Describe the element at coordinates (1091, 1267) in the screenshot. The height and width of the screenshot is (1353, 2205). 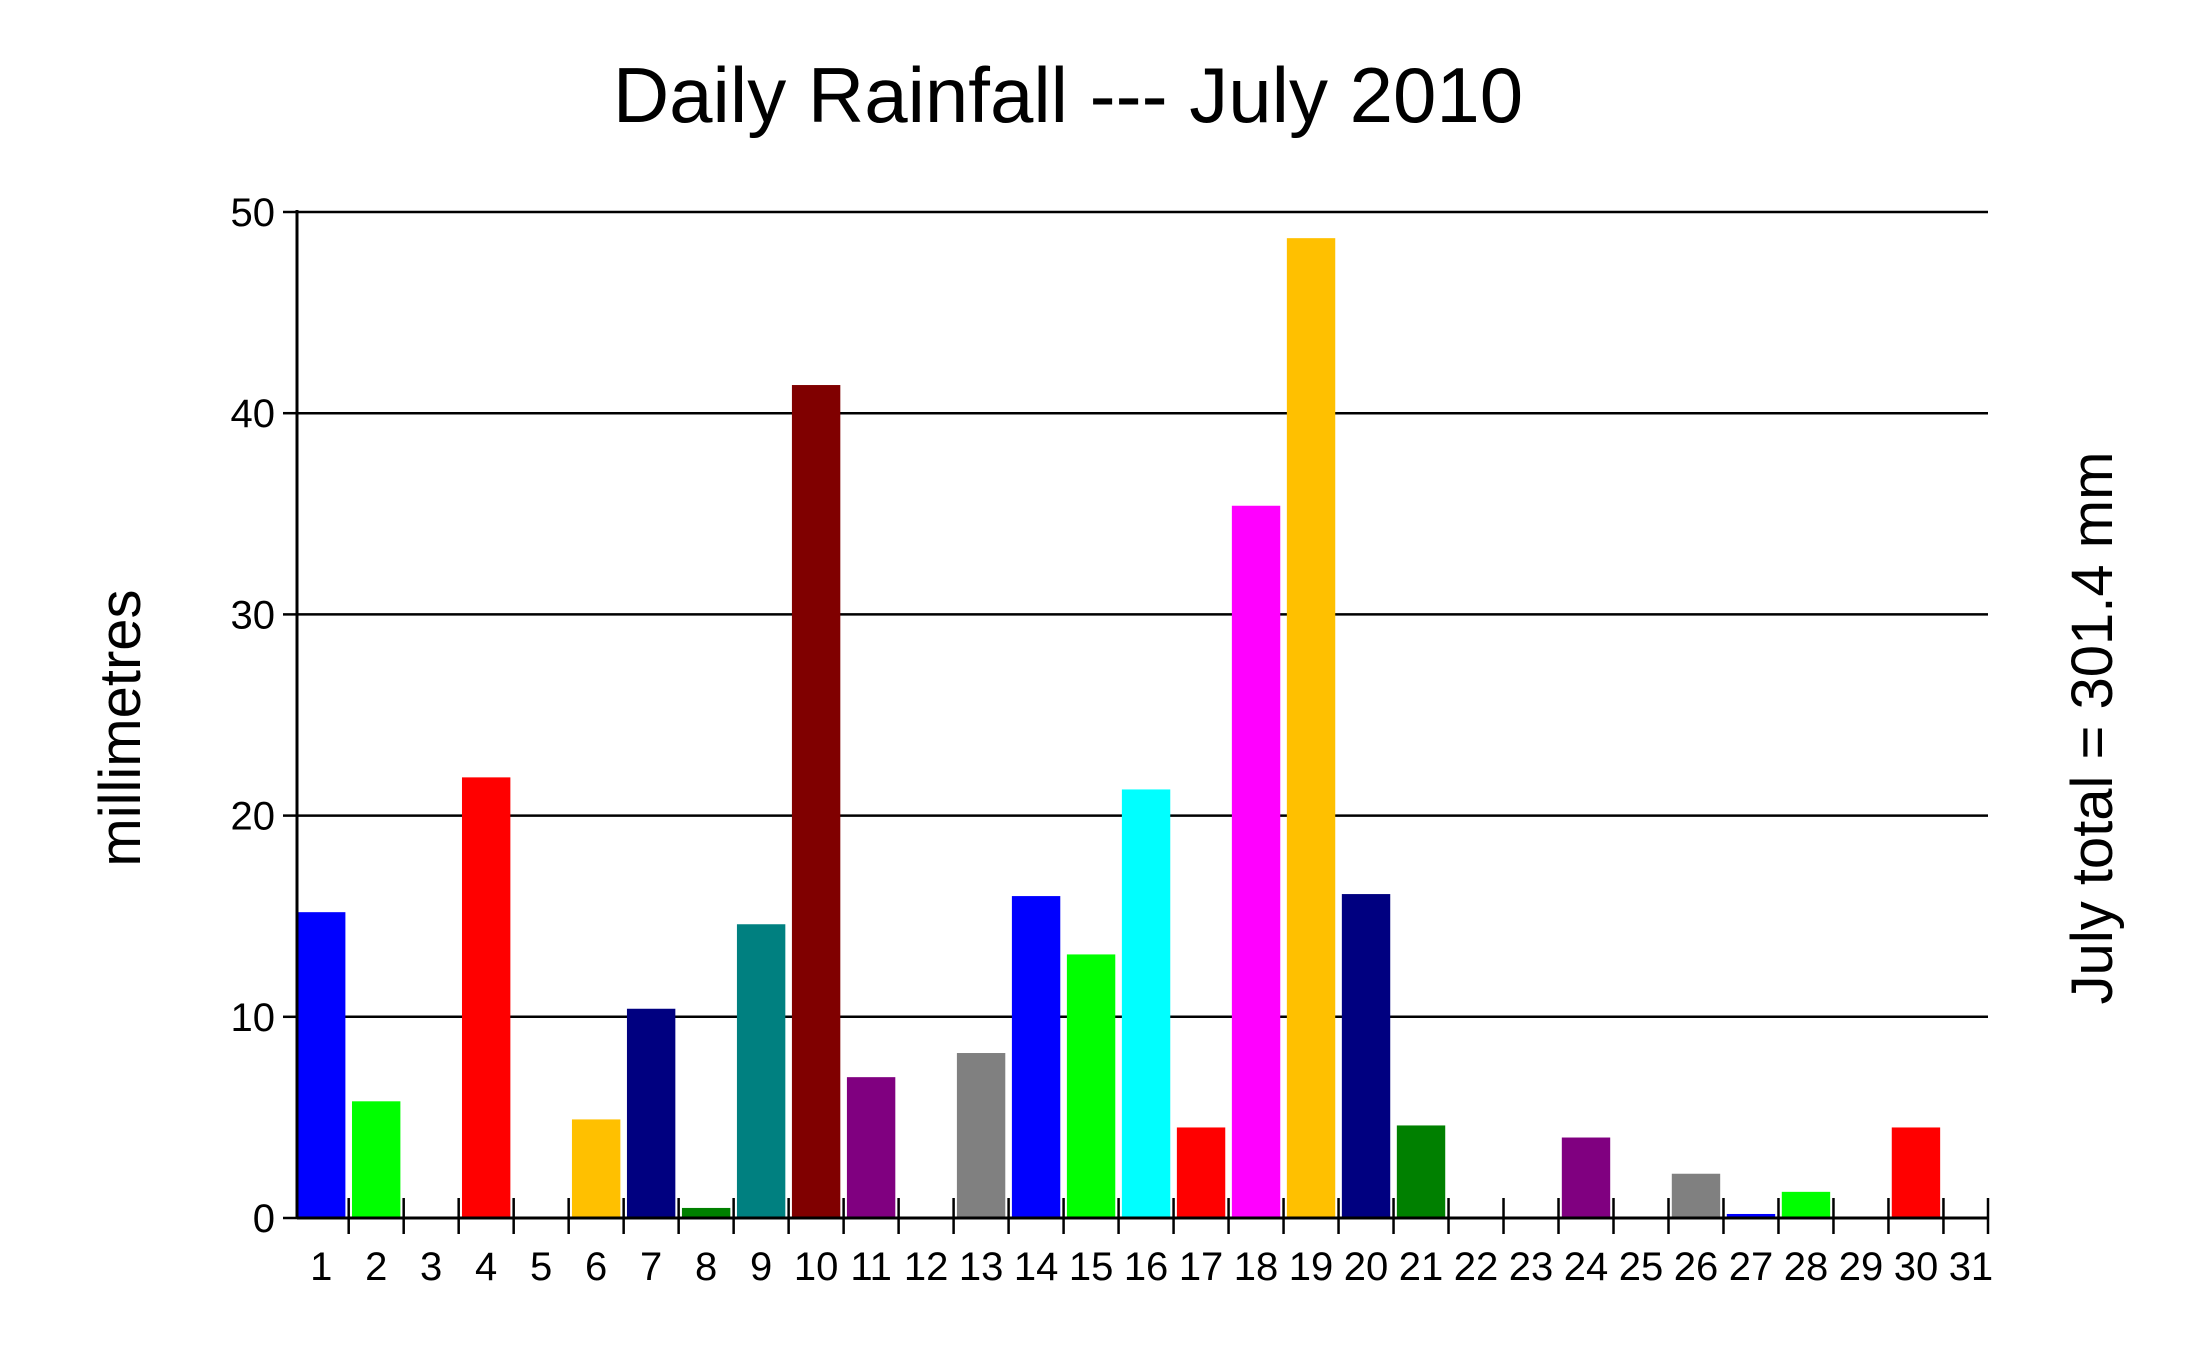
I see `x-tick-label: 15` at that location.